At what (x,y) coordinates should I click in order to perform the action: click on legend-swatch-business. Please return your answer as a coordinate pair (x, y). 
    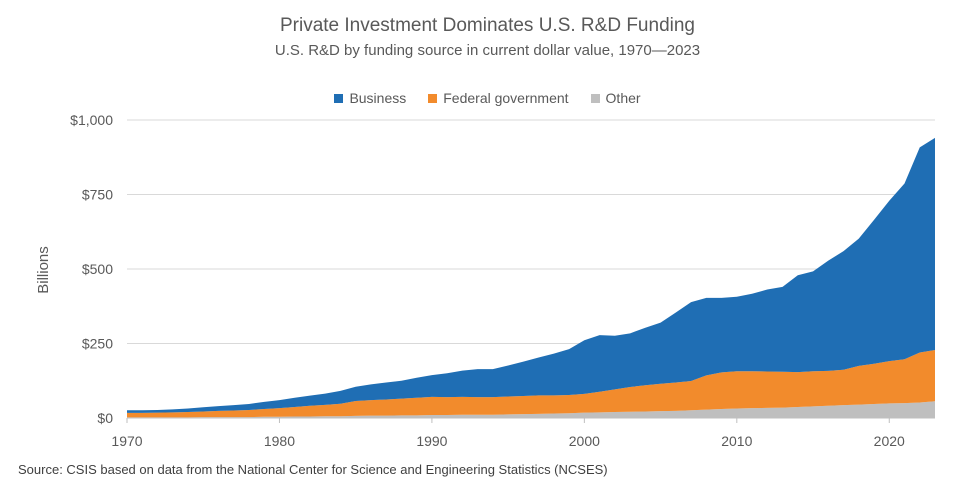
    Looking at the image, I should click on (339, 98).